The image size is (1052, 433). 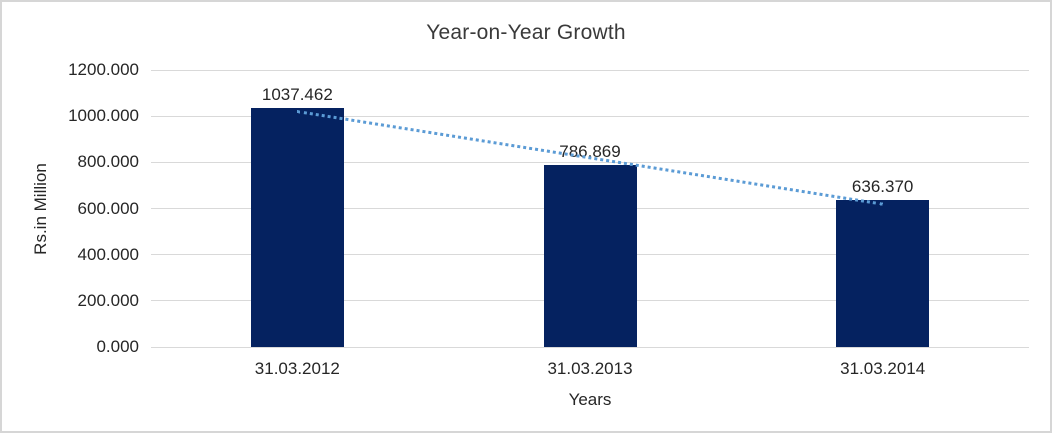 I want to click on bar-value-label: 1037.462, so click(x=297, y=94).